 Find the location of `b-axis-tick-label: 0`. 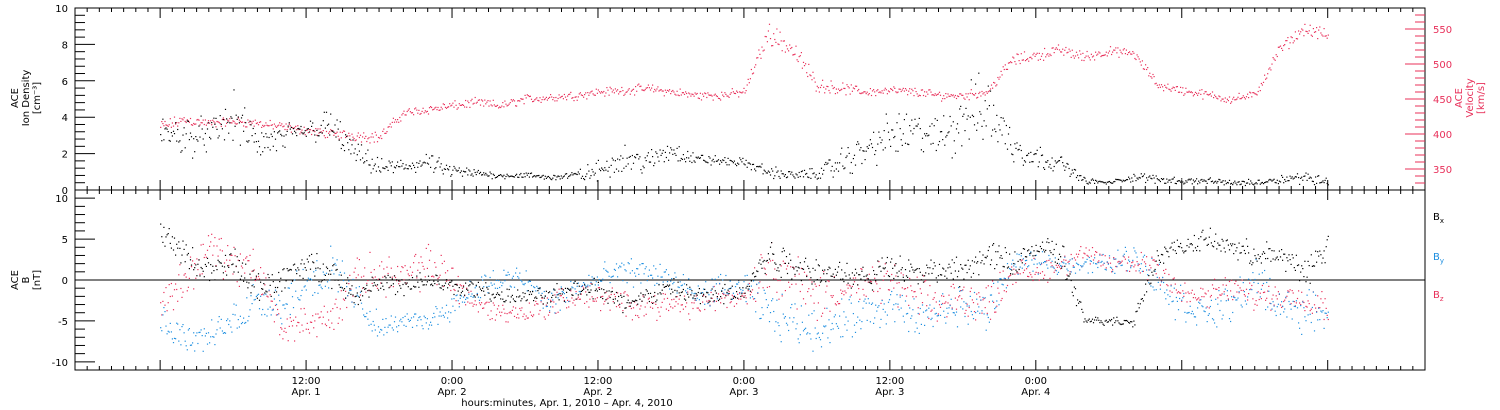

b-axis-tick-label: 0 is located at coordinates (65, 281).